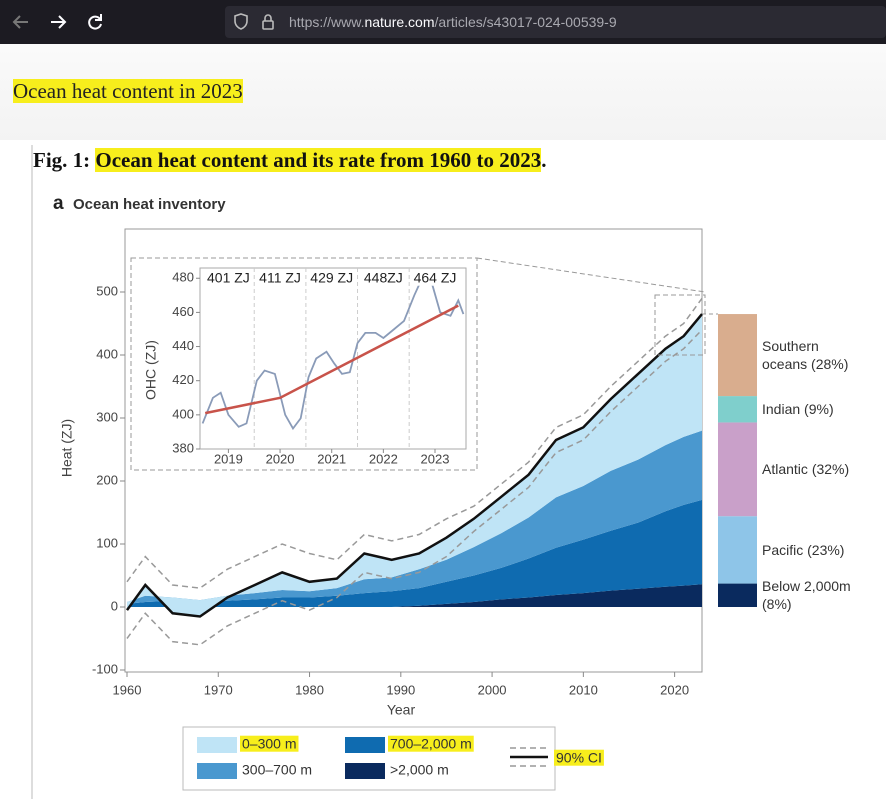 The height and width of the screenshot is (799, 886). I want to click on legend-label: 0–300 m, so click(269, 744).